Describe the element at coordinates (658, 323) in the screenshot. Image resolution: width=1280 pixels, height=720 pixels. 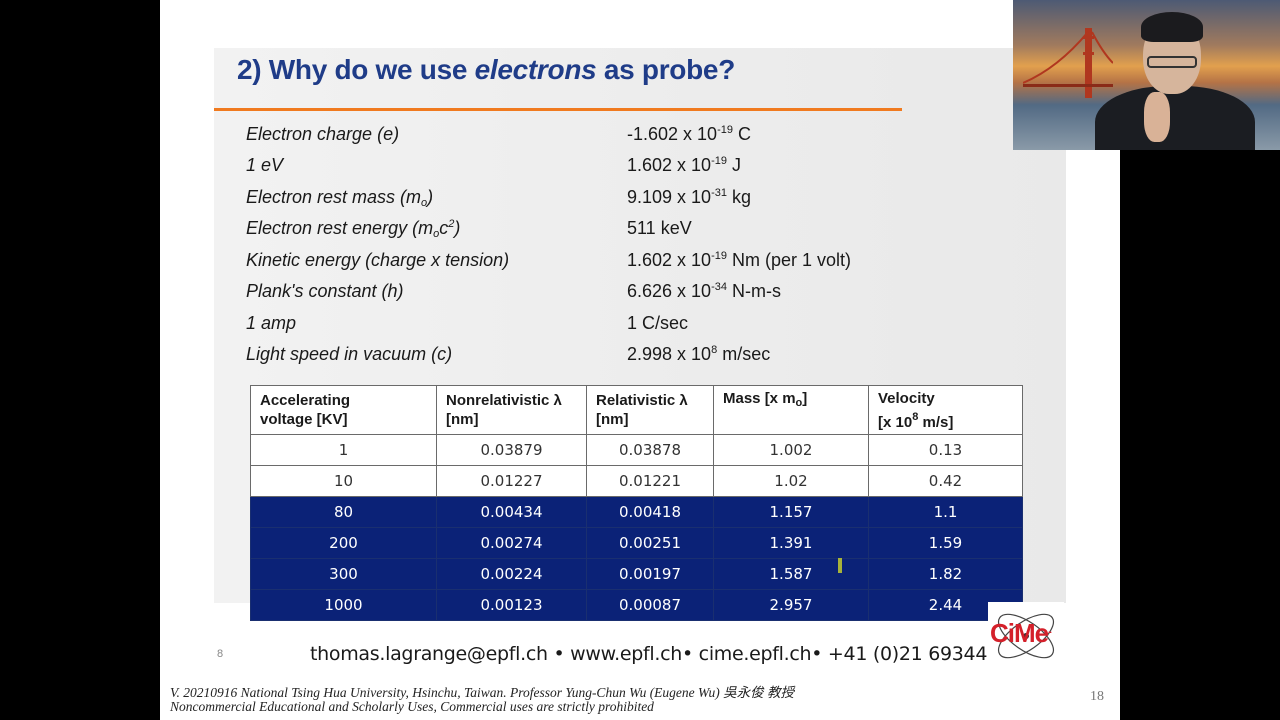
I see `constant-value: 1 C/sec` at that location.